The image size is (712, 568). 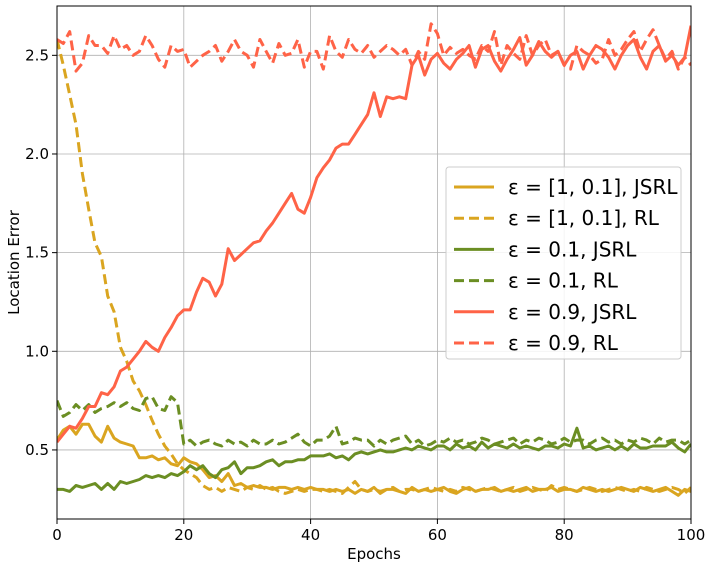 I want to click on legend-label: ε = 0.9, JSRL, so click(x=572, y=312).